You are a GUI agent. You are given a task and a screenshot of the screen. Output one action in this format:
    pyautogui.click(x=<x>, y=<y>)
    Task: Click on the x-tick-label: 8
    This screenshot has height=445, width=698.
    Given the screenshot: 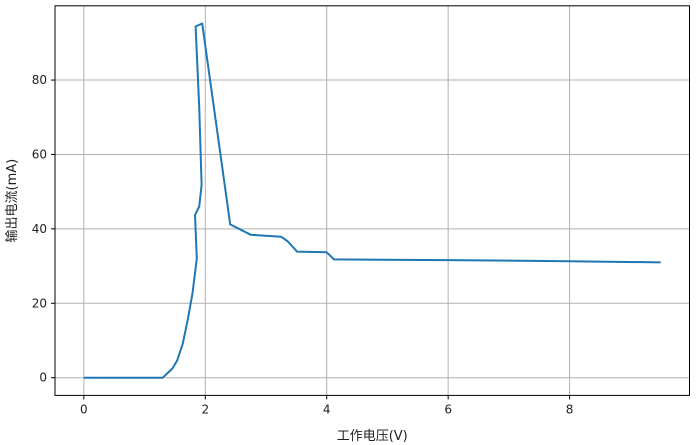 What is the action you would take?
    pyautogui.click(x=570, y=409)
    